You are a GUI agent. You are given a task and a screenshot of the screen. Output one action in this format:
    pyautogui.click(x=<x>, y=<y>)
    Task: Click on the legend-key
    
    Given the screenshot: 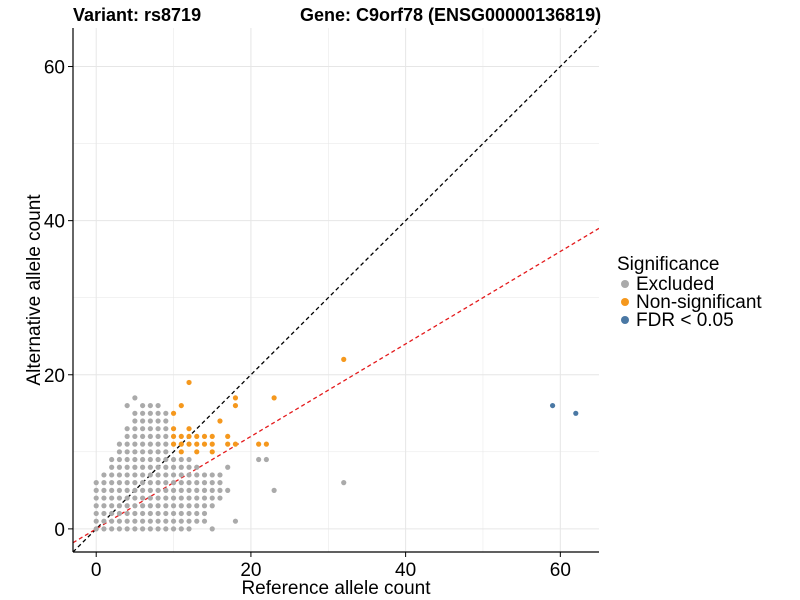 What is the action you would take?
    pyautogui.click(x=625, y=284)
    